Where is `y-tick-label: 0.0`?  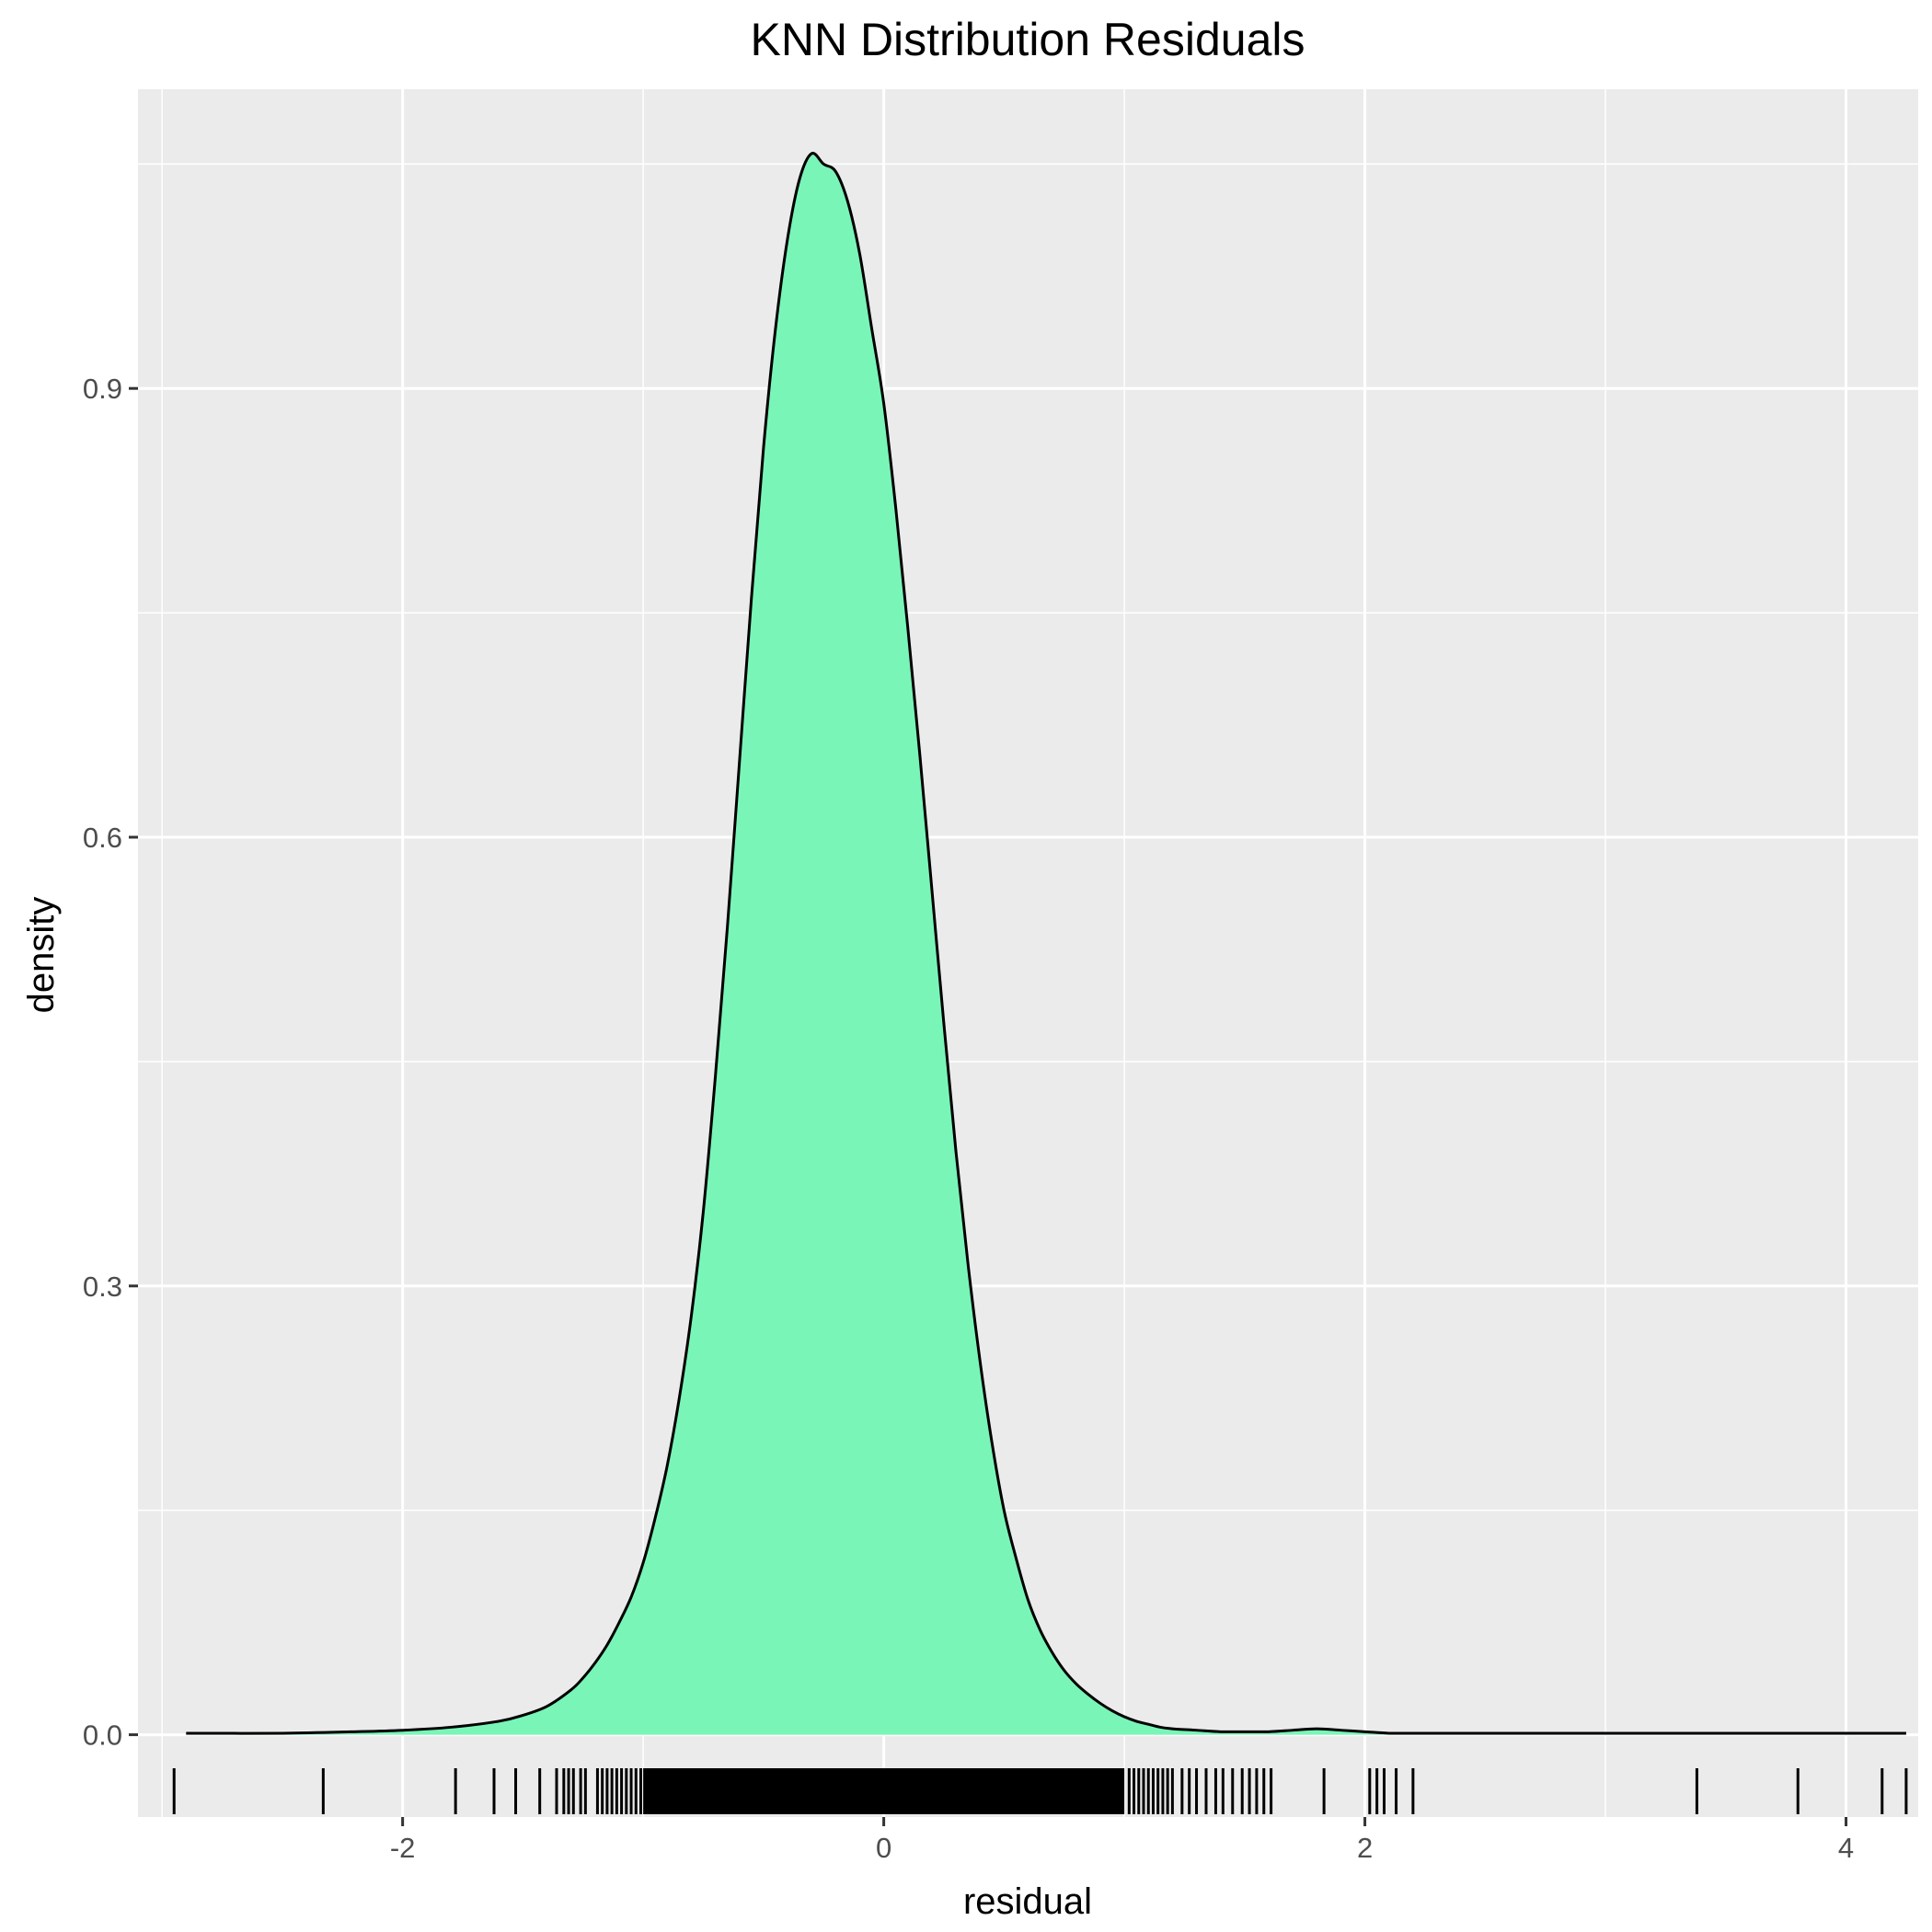
y-tick-label: 0.0 is located at coordinates (102, 1735).